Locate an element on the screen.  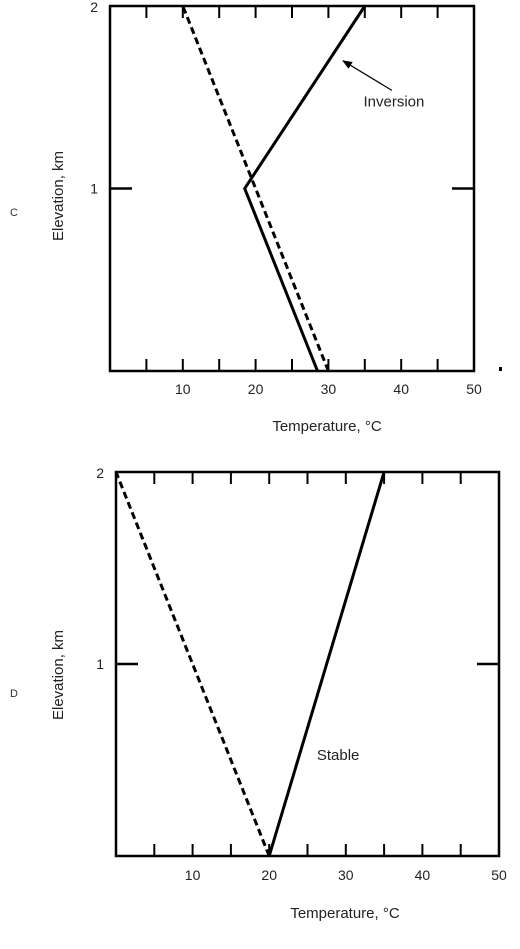
series-group is located at coordinates (274, 188).